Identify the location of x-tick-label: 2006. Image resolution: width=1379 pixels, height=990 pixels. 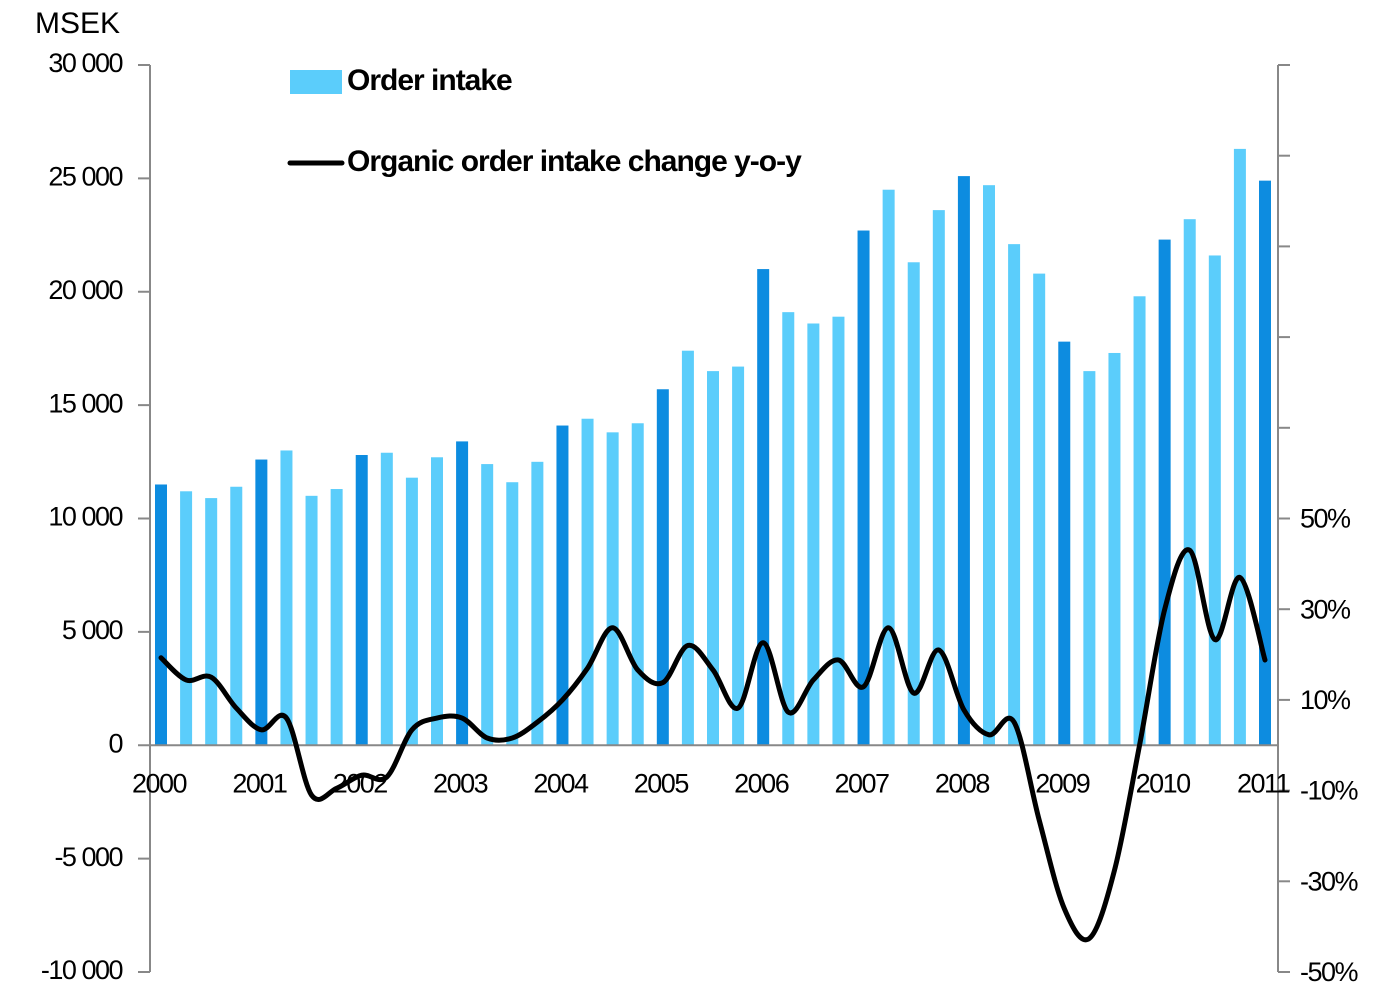
(761, 783).